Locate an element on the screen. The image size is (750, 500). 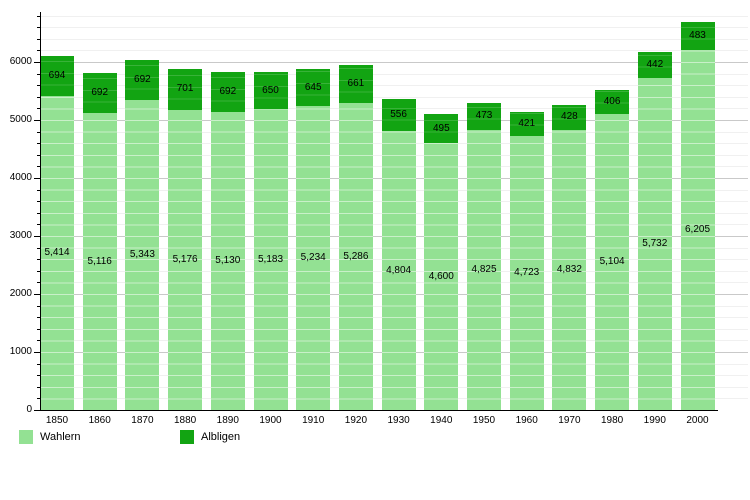
bar-value-label-albligen: 406 is located at coordinates (612, 102).